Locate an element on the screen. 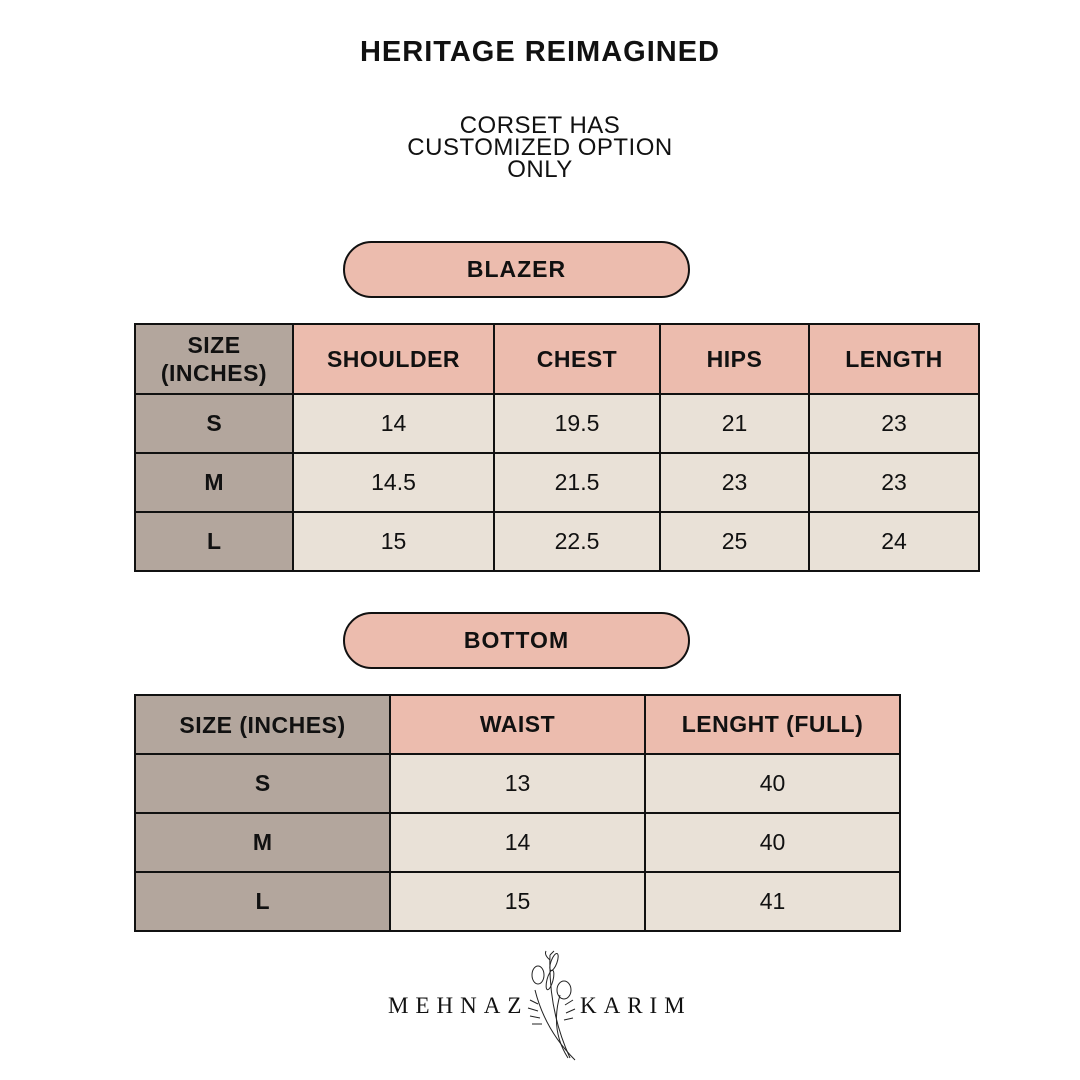 The image size is (1080, 1080). value-cell: 25 is located at coordinates (734, 541).